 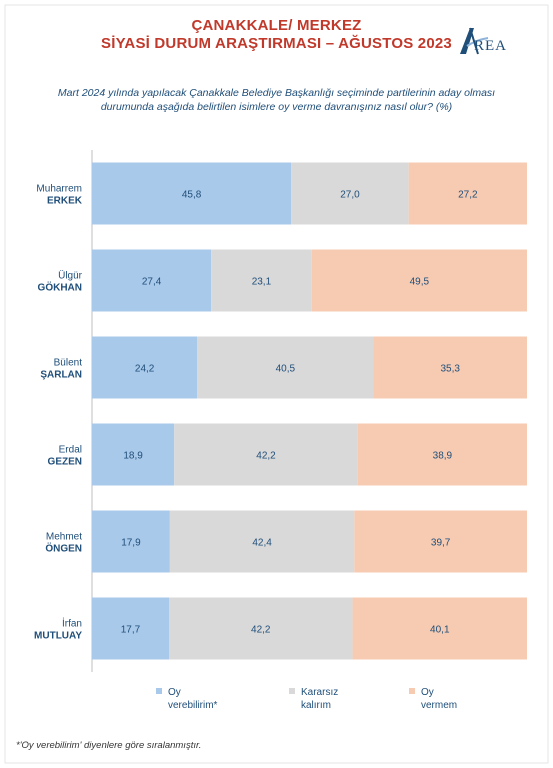 I want to click on category-label-line2: GEZEN, so click(x=65, y=462).